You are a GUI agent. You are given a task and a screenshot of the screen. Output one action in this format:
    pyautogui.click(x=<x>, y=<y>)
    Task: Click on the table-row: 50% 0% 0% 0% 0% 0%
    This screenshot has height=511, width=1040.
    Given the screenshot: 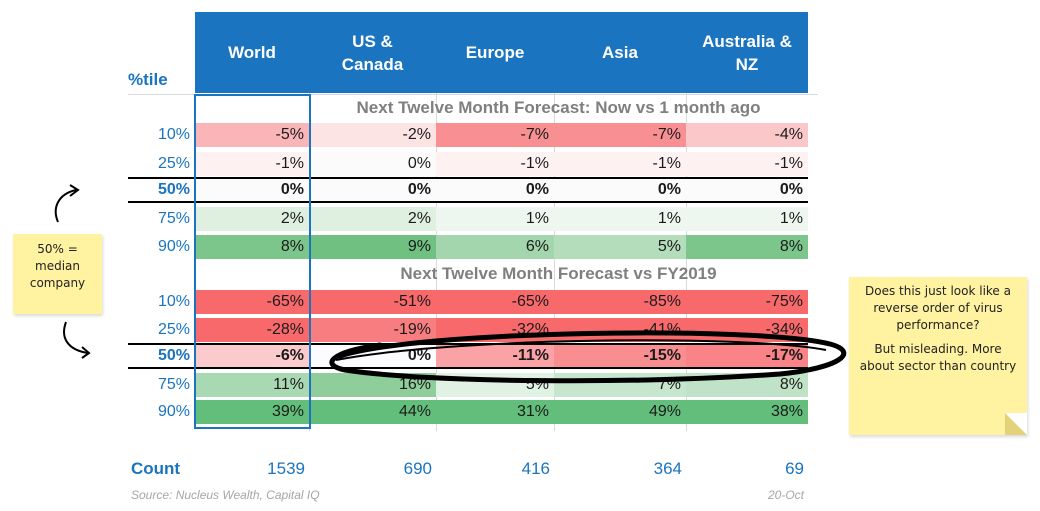 What is the action you would take?
    pyautogui.click(x=468, y=190)
    